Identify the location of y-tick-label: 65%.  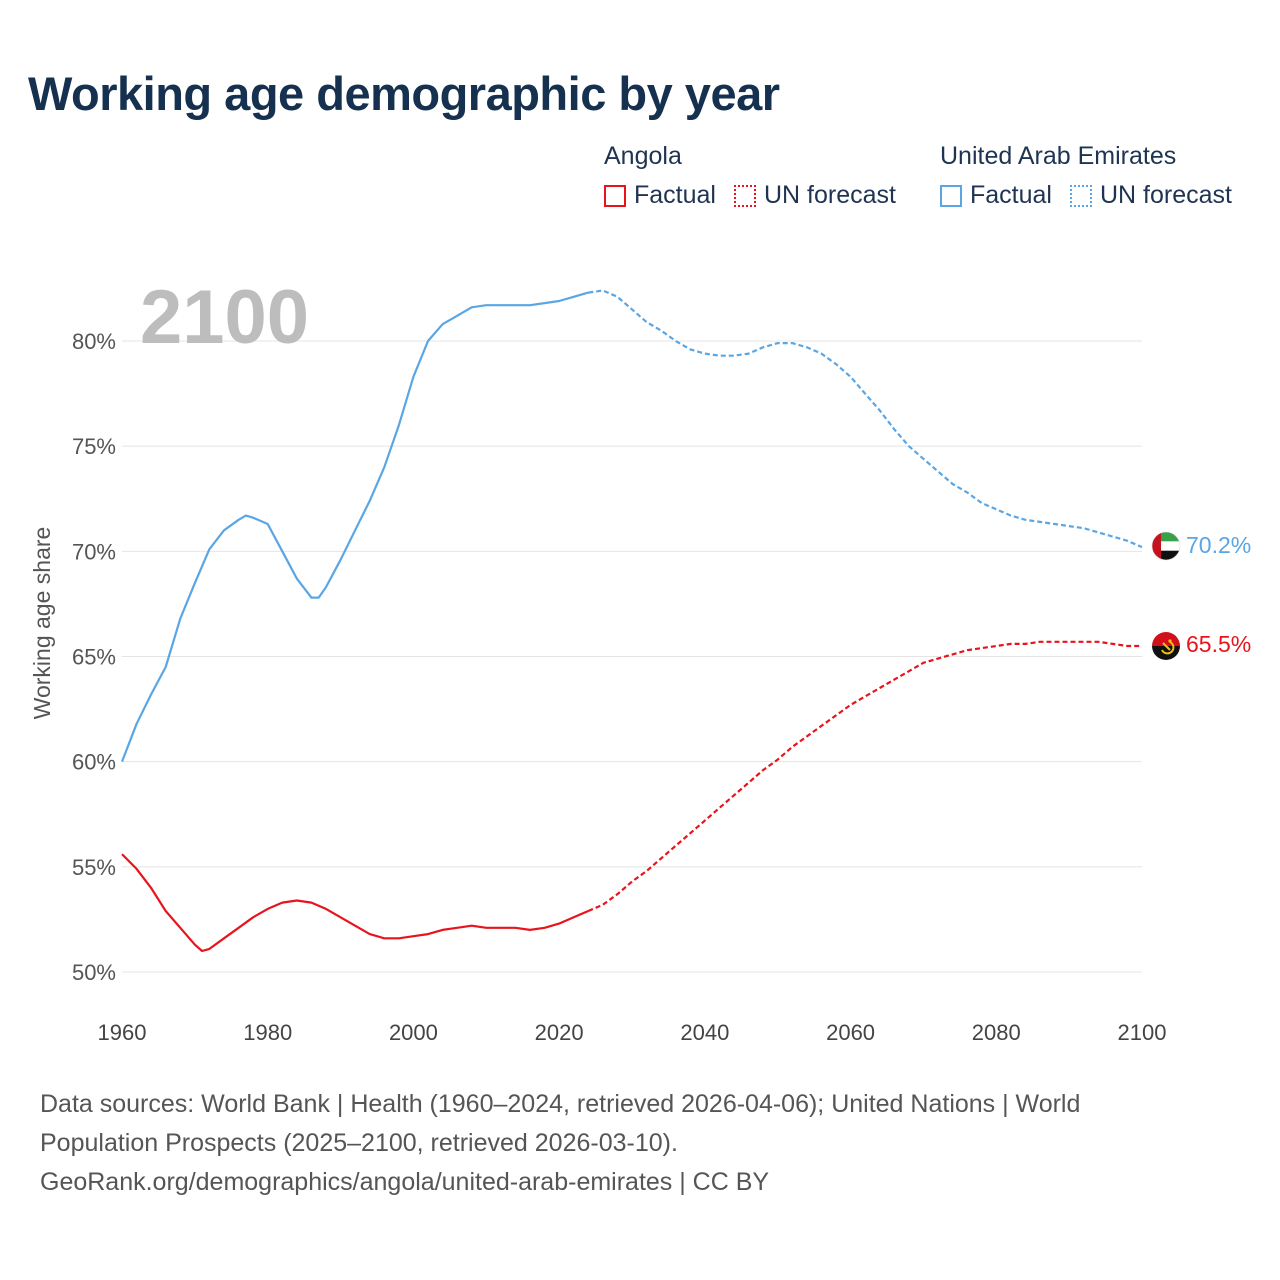
(94, 657).